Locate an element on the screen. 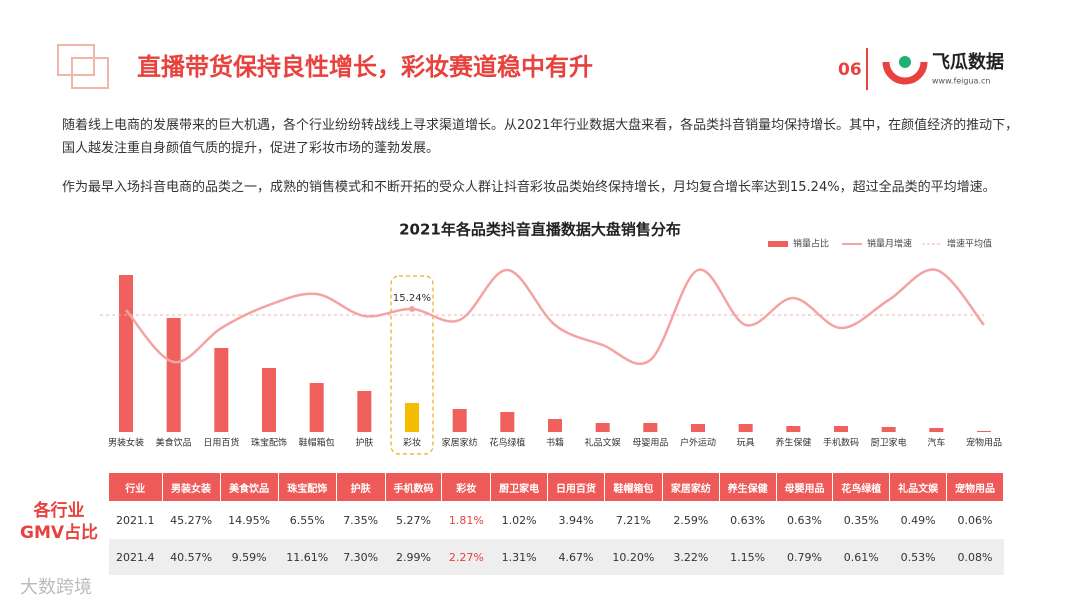 This screenshot has height=607, width=1080. x-tick-label: 户外运动 is located at coordinates (698, 443).